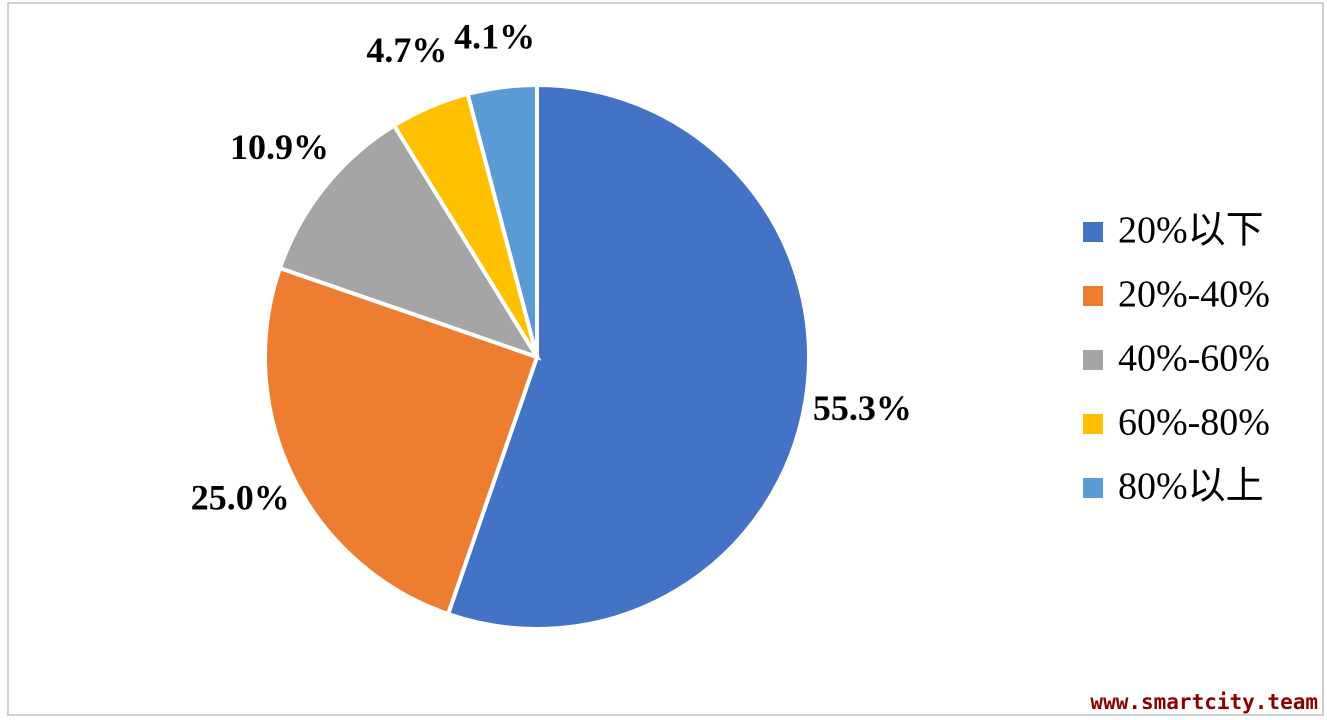 The width and height of the screenshot is (1327, 720). Describe the element at coordinates (862, 408) in the screenshot. I see `data-label: 55.3%` at that location.